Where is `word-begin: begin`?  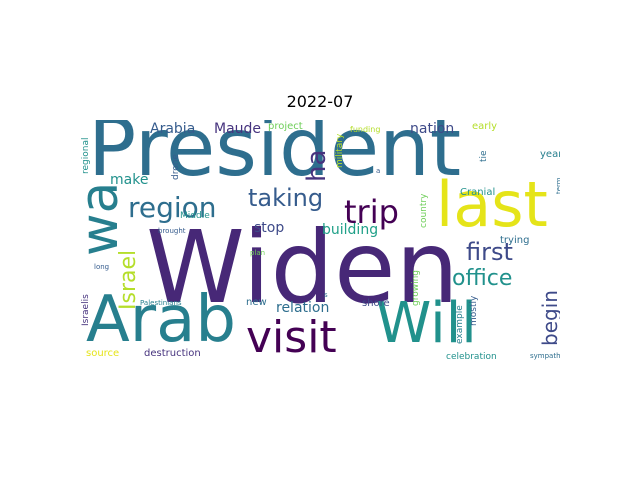
word-begin: begin is located at coordinates (549, 318).